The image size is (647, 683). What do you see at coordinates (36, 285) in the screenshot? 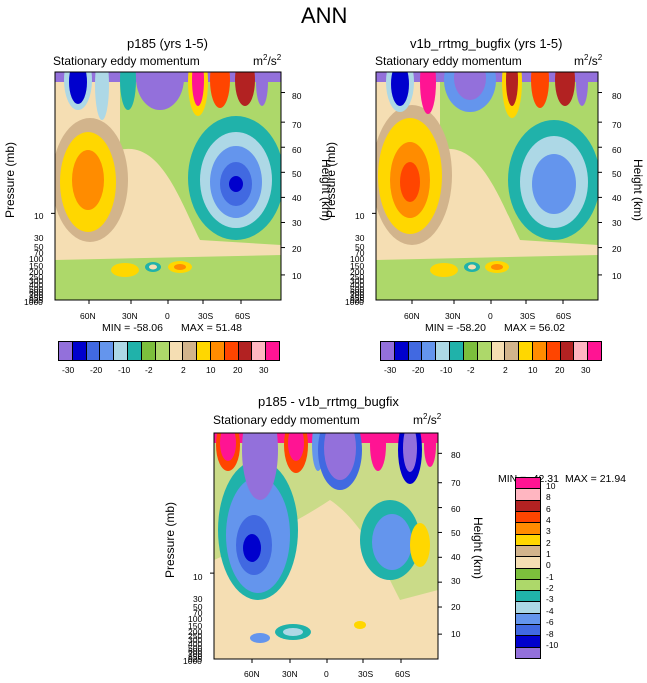
I see `p1-ptick: 400` at bounding box center [36, 285].